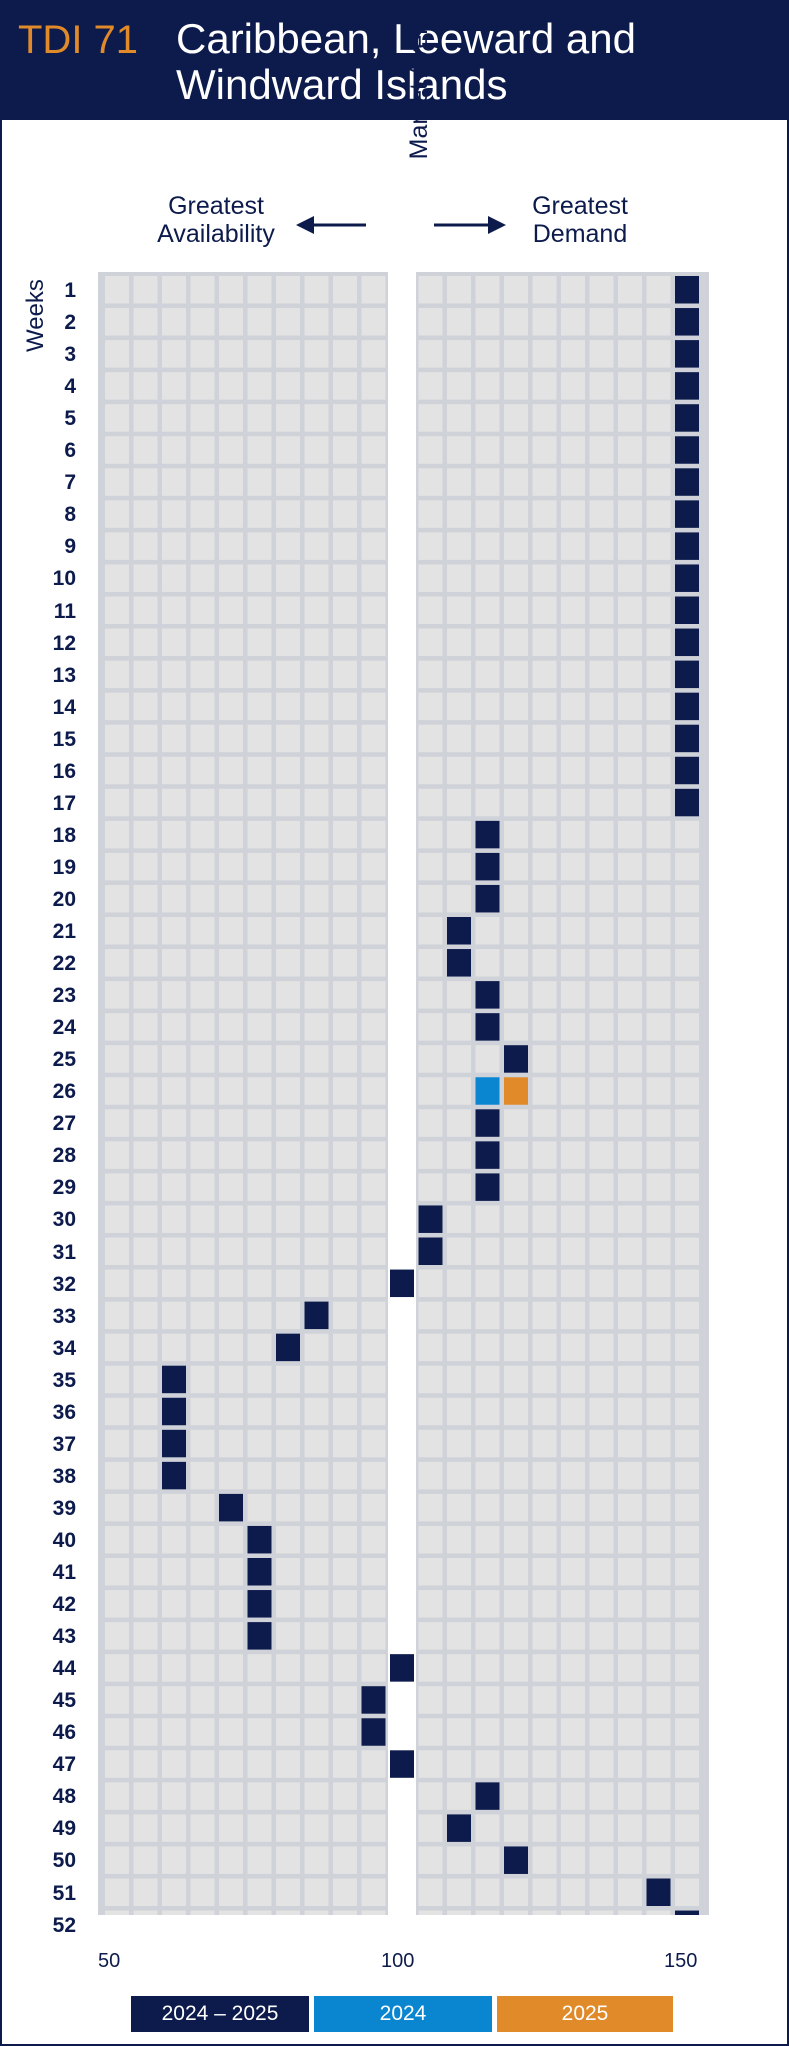 This screenshot has width=789, height=2046. Describe the element at coordinates (64, 1092) in the screenshot. I see `week-label-26: 26` at that location.